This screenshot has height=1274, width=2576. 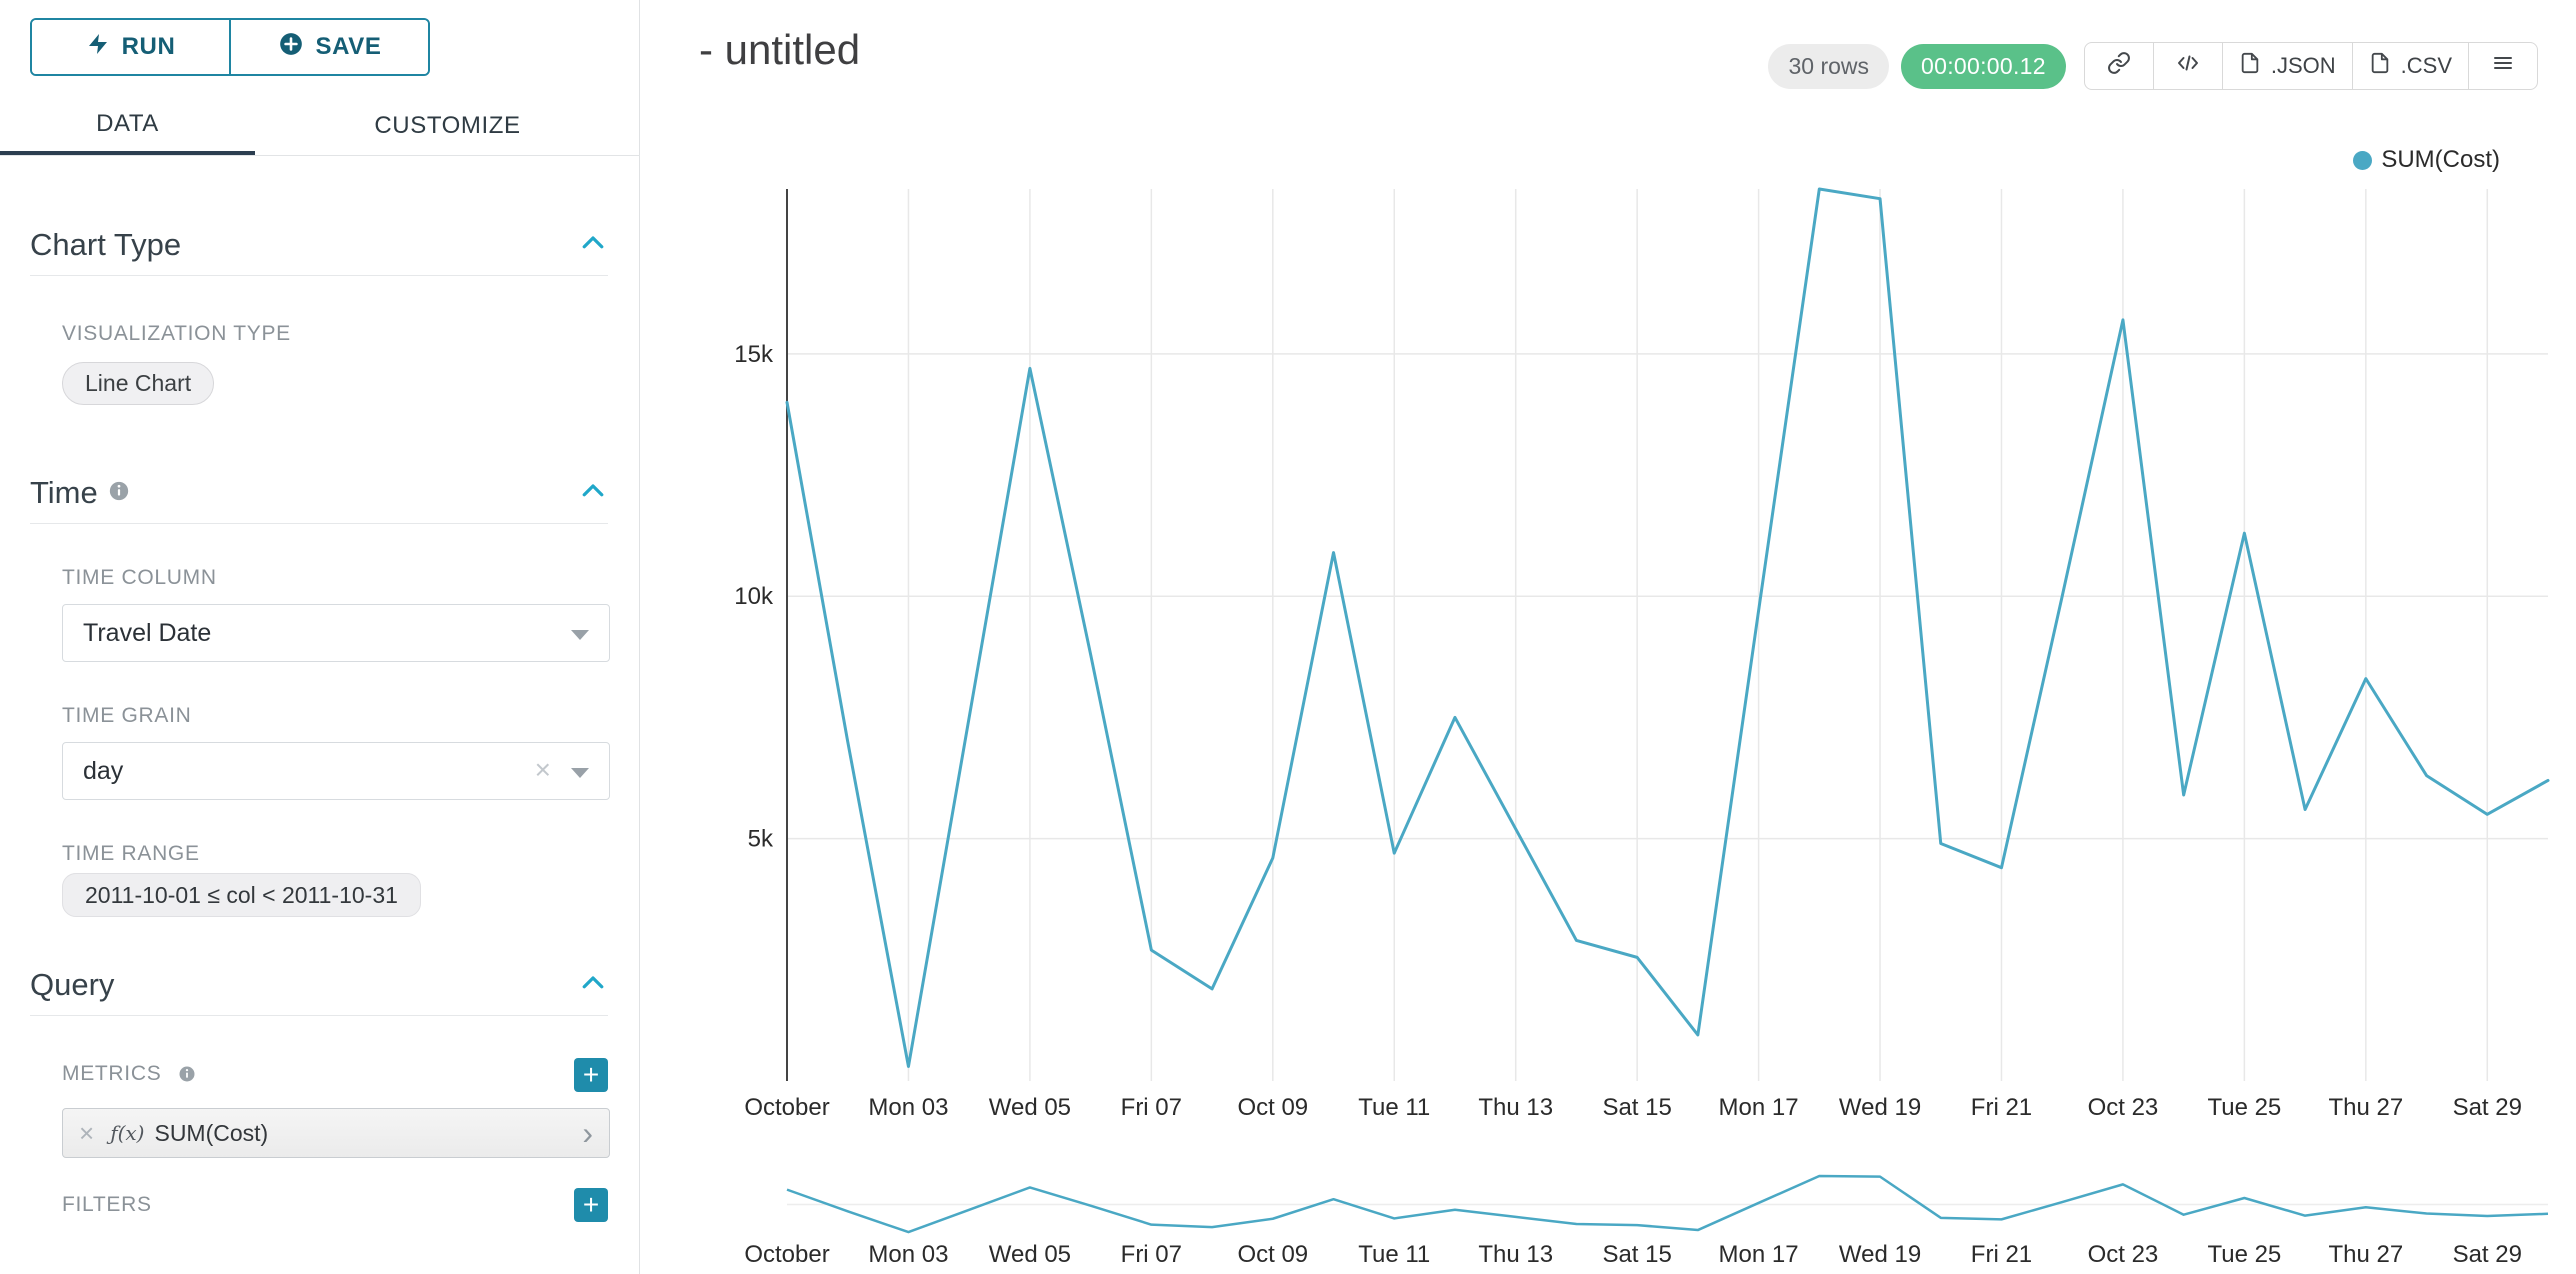 I want to click on mini-x-tick-label: Mon 17, so click(x=1759, y=1254).